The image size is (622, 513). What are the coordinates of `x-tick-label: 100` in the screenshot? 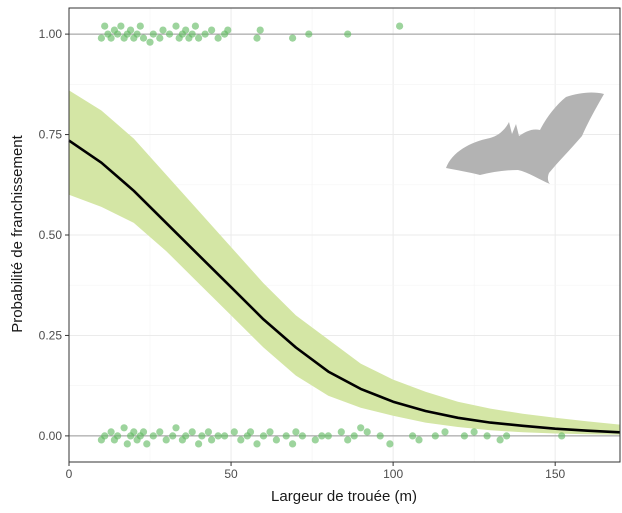 It's located at (393, 474).